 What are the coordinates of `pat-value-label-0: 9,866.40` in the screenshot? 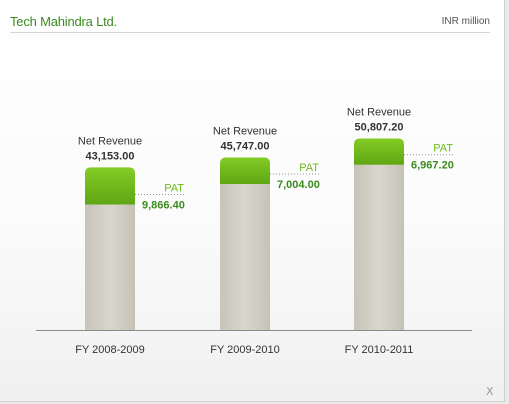 It's located at (163, 206).